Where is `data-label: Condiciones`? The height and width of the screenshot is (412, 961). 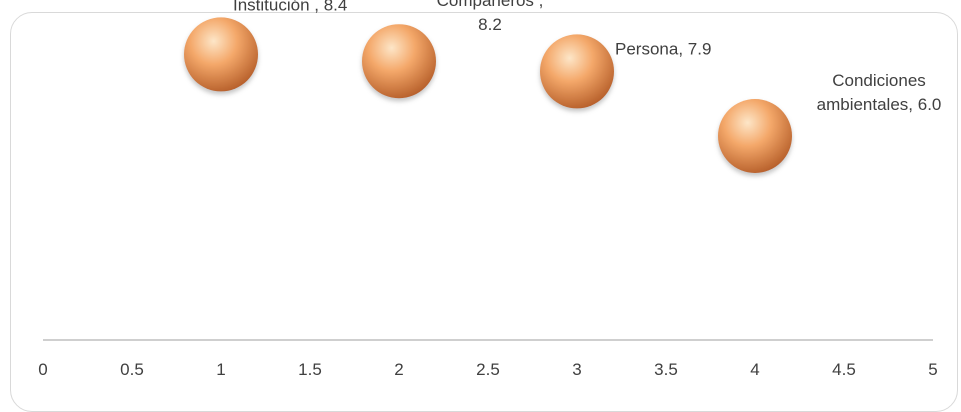
data-label: Condiciones is located at coordinates (879, 80).